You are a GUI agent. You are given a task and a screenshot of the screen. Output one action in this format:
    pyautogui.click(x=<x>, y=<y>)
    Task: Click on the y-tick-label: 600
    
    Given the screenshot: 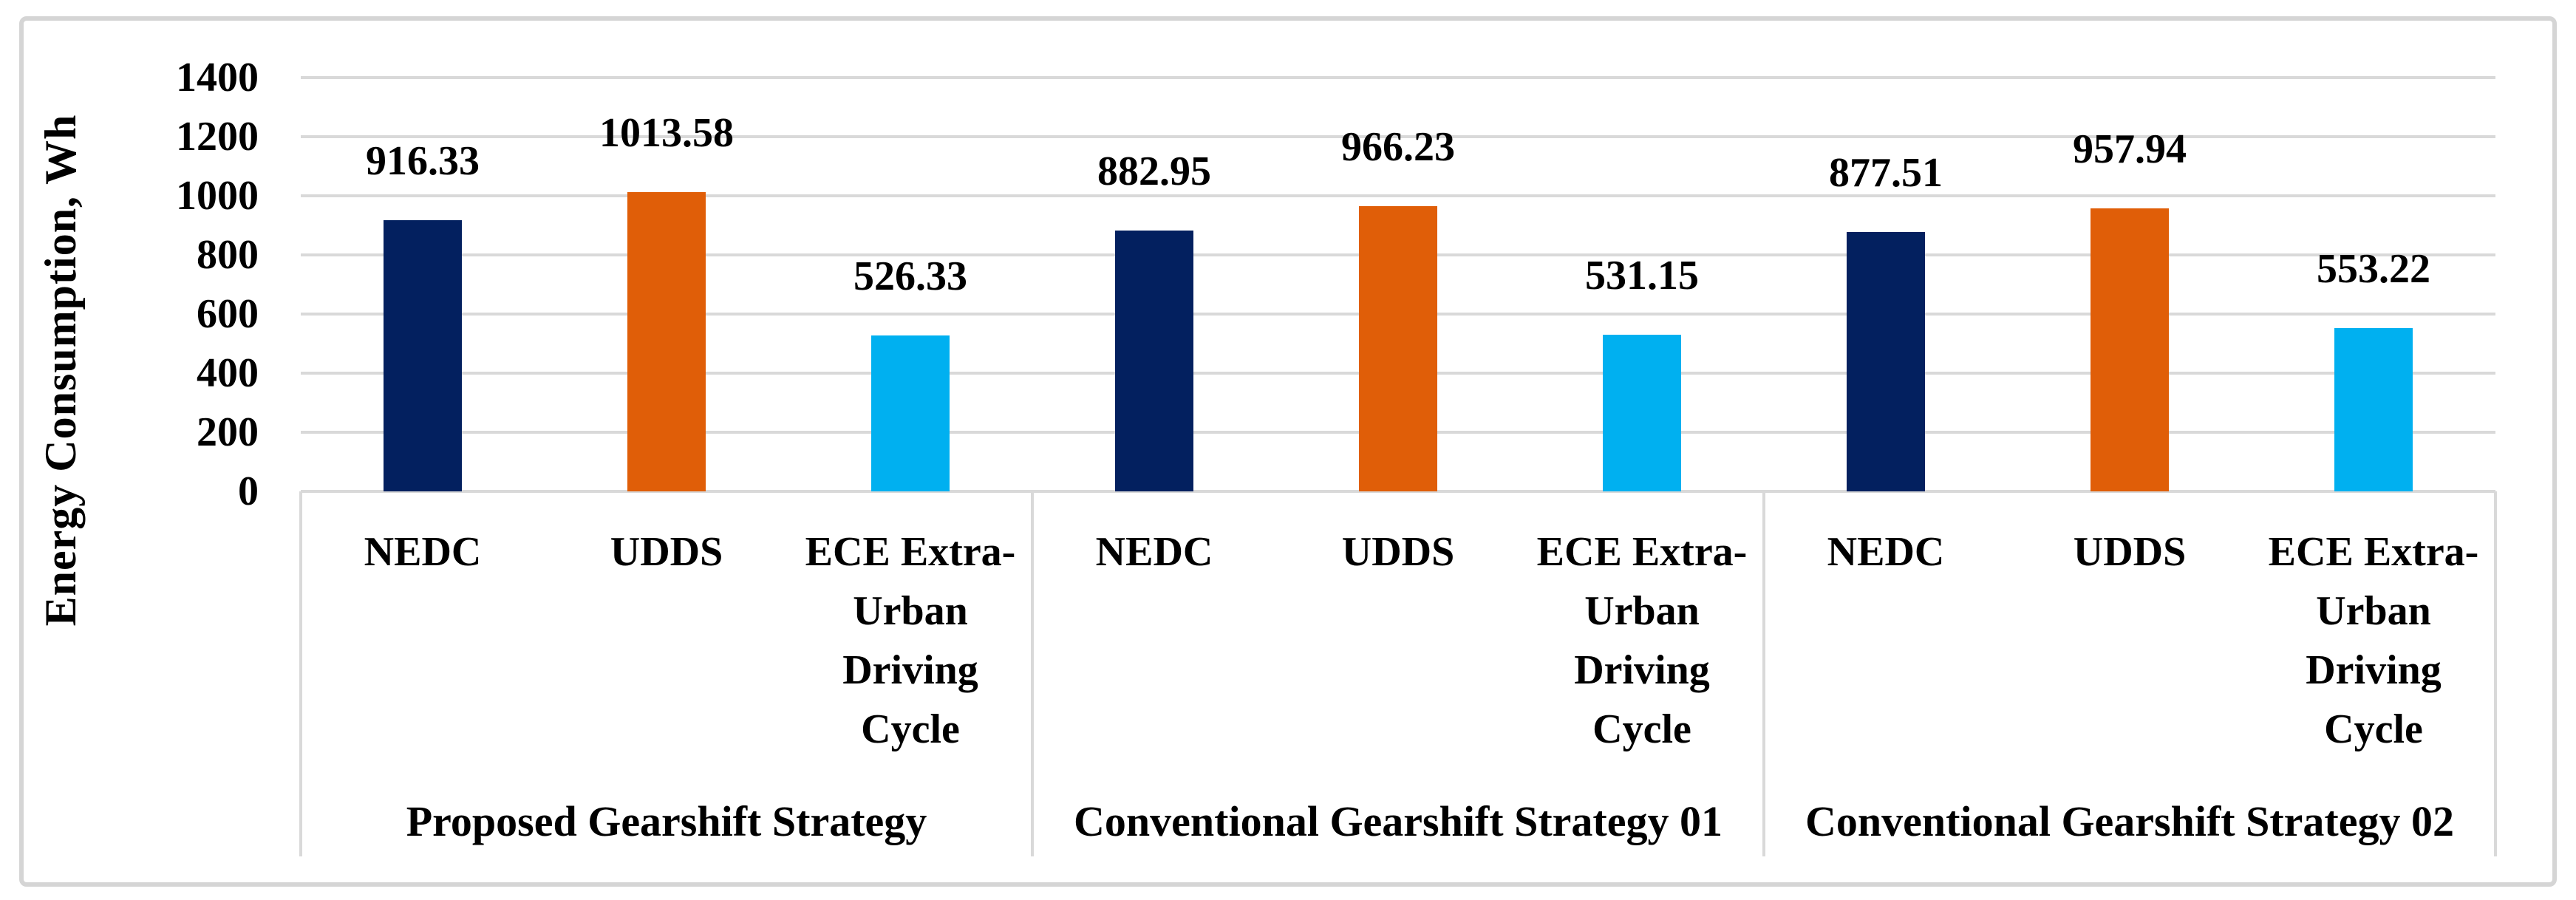 What is the action you would take?
    pyautogui.click(x=228, y=314)
    